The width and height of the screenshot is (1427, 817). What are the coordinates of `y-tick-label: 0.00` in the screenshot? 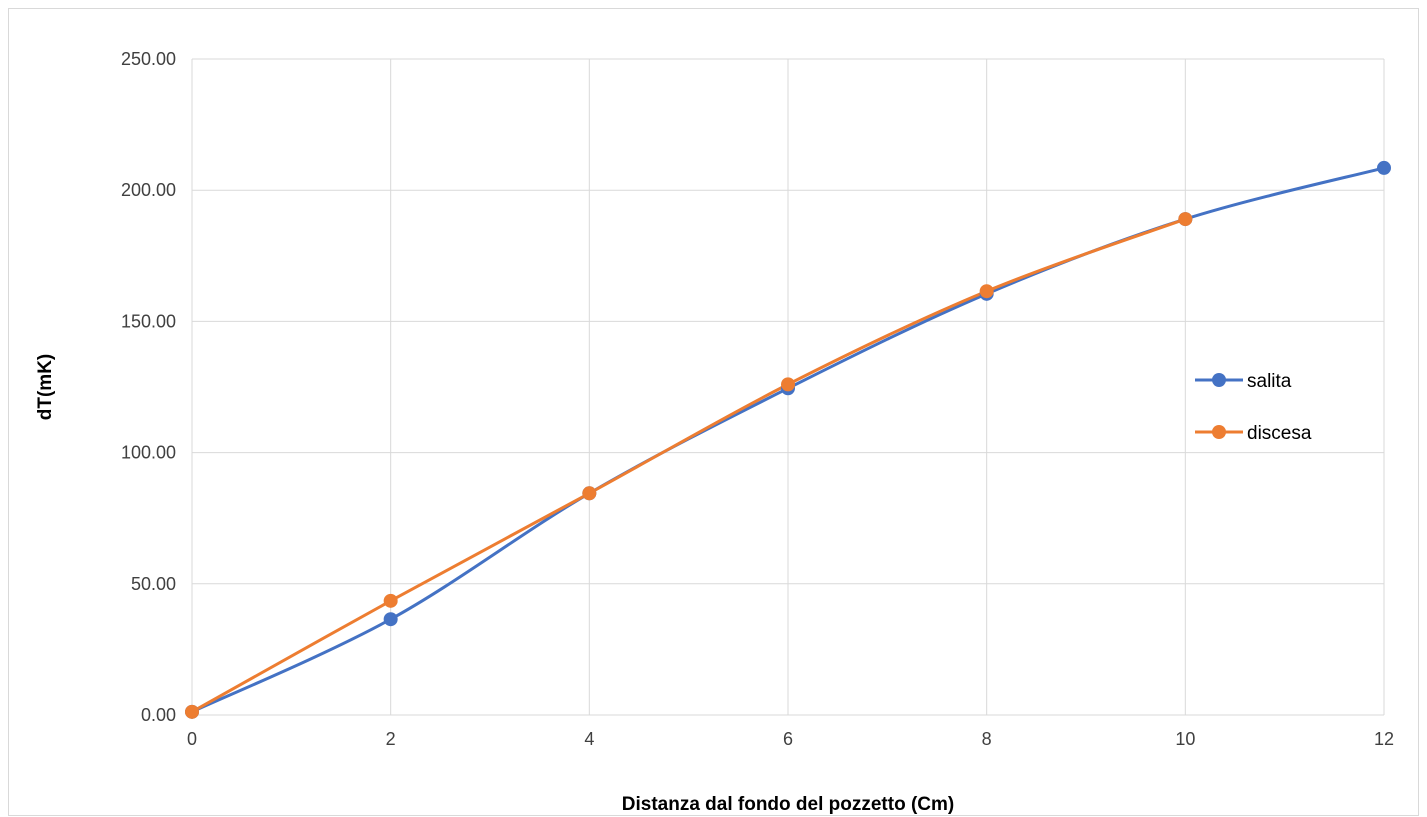 It's located at (158, 715).